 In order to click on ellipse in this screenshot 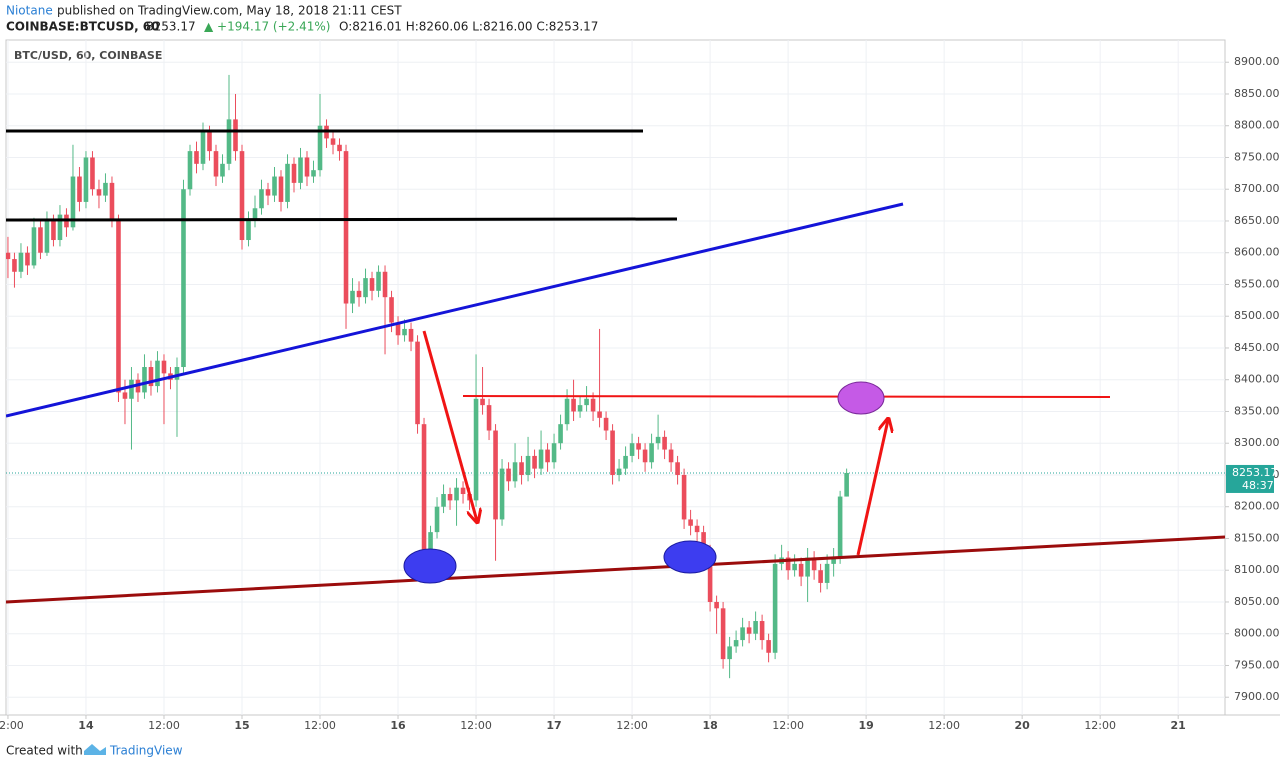, I will do `click(430, 566)`.